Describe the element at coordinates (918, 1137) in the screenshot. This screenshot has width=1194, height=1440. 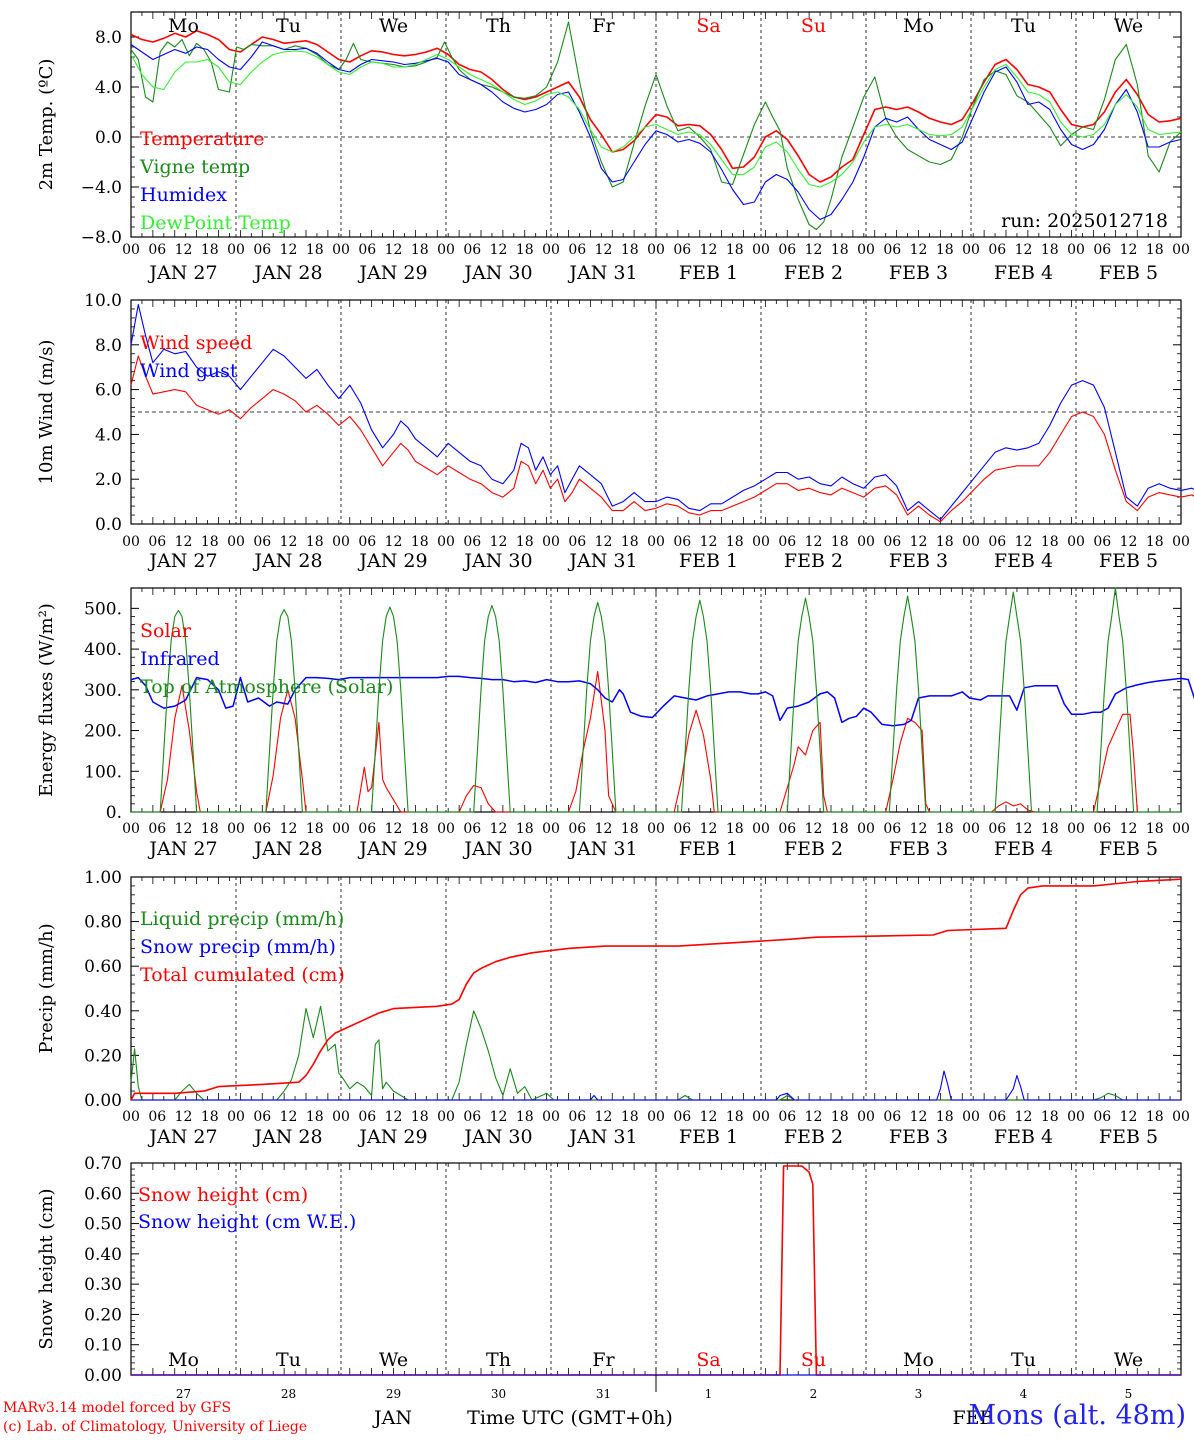
I see `x-day-label: FEB 3` at that location.